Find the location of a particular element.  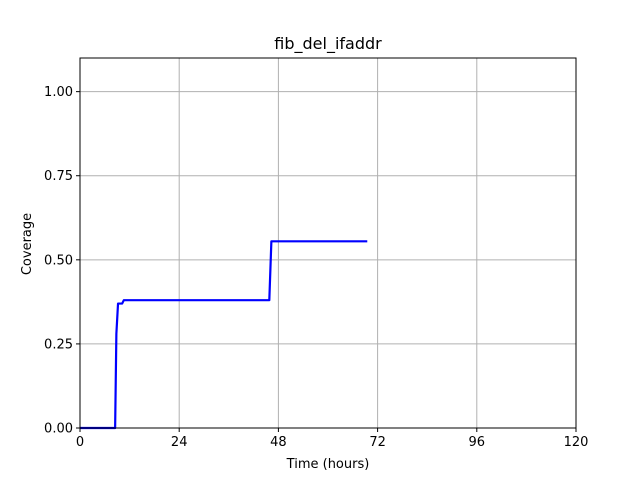

x-tick-label: 72 is located at coordinates (377, 442).